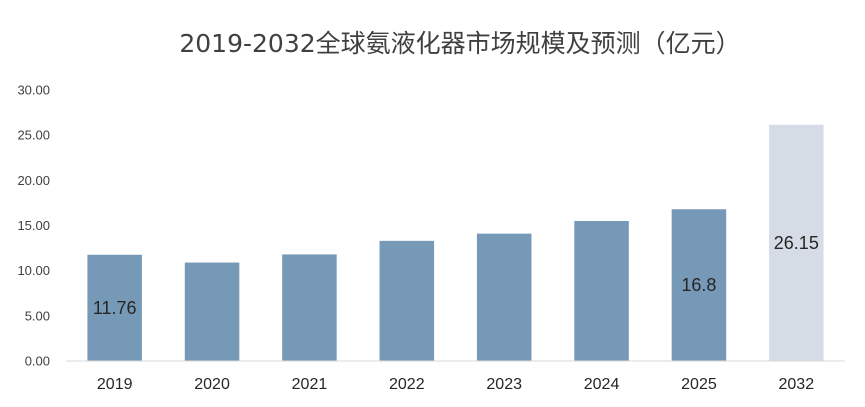 The width and height of the screenshot is (865, 407). What do you see at coordinates (407, 300) in the screenshot?
I see `bar-2022` at bounding box center [407, 300].